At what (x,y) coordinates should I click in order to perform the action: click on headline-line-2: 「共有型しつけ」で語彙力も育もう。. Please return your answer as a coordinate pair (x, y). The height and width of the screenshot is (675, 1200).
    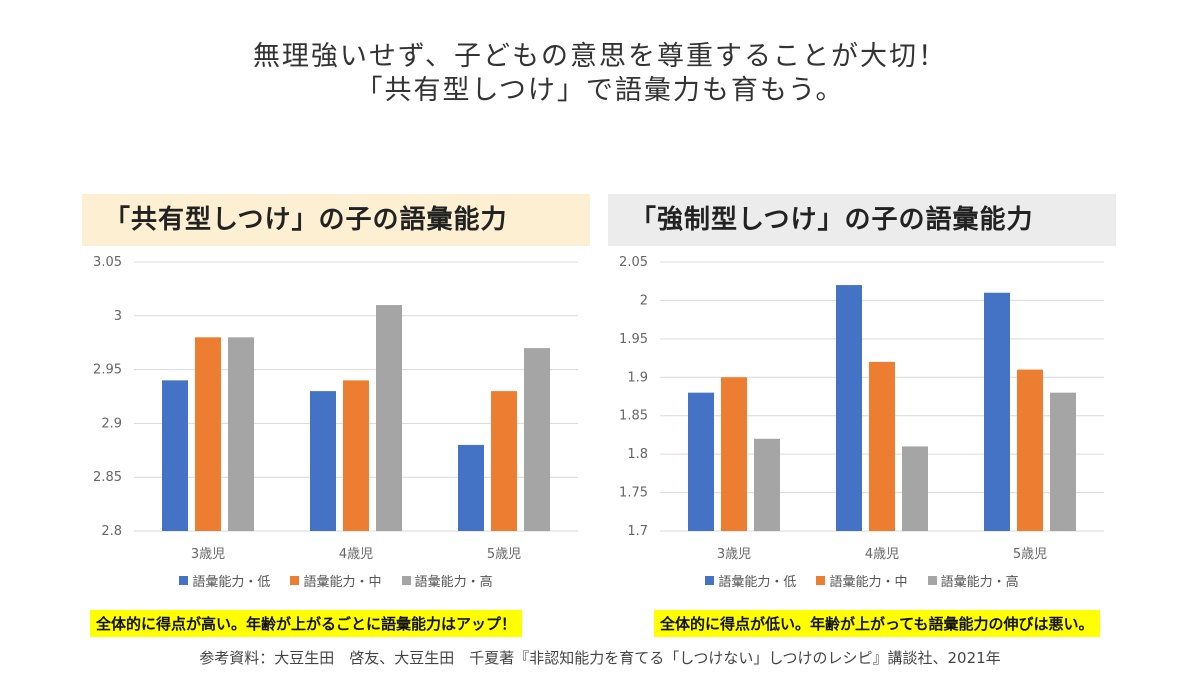
    Looking at the image, I should click on (600, 90).